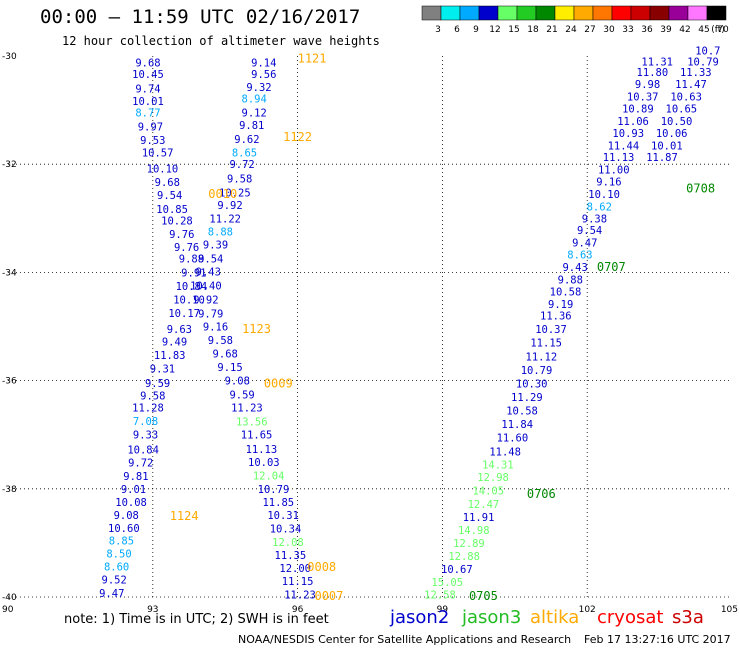 The image size is (740, 650). Describe the element at coordinates (269, 476) in the screenshot. I see `wave-height-value: 12.04` at that location.